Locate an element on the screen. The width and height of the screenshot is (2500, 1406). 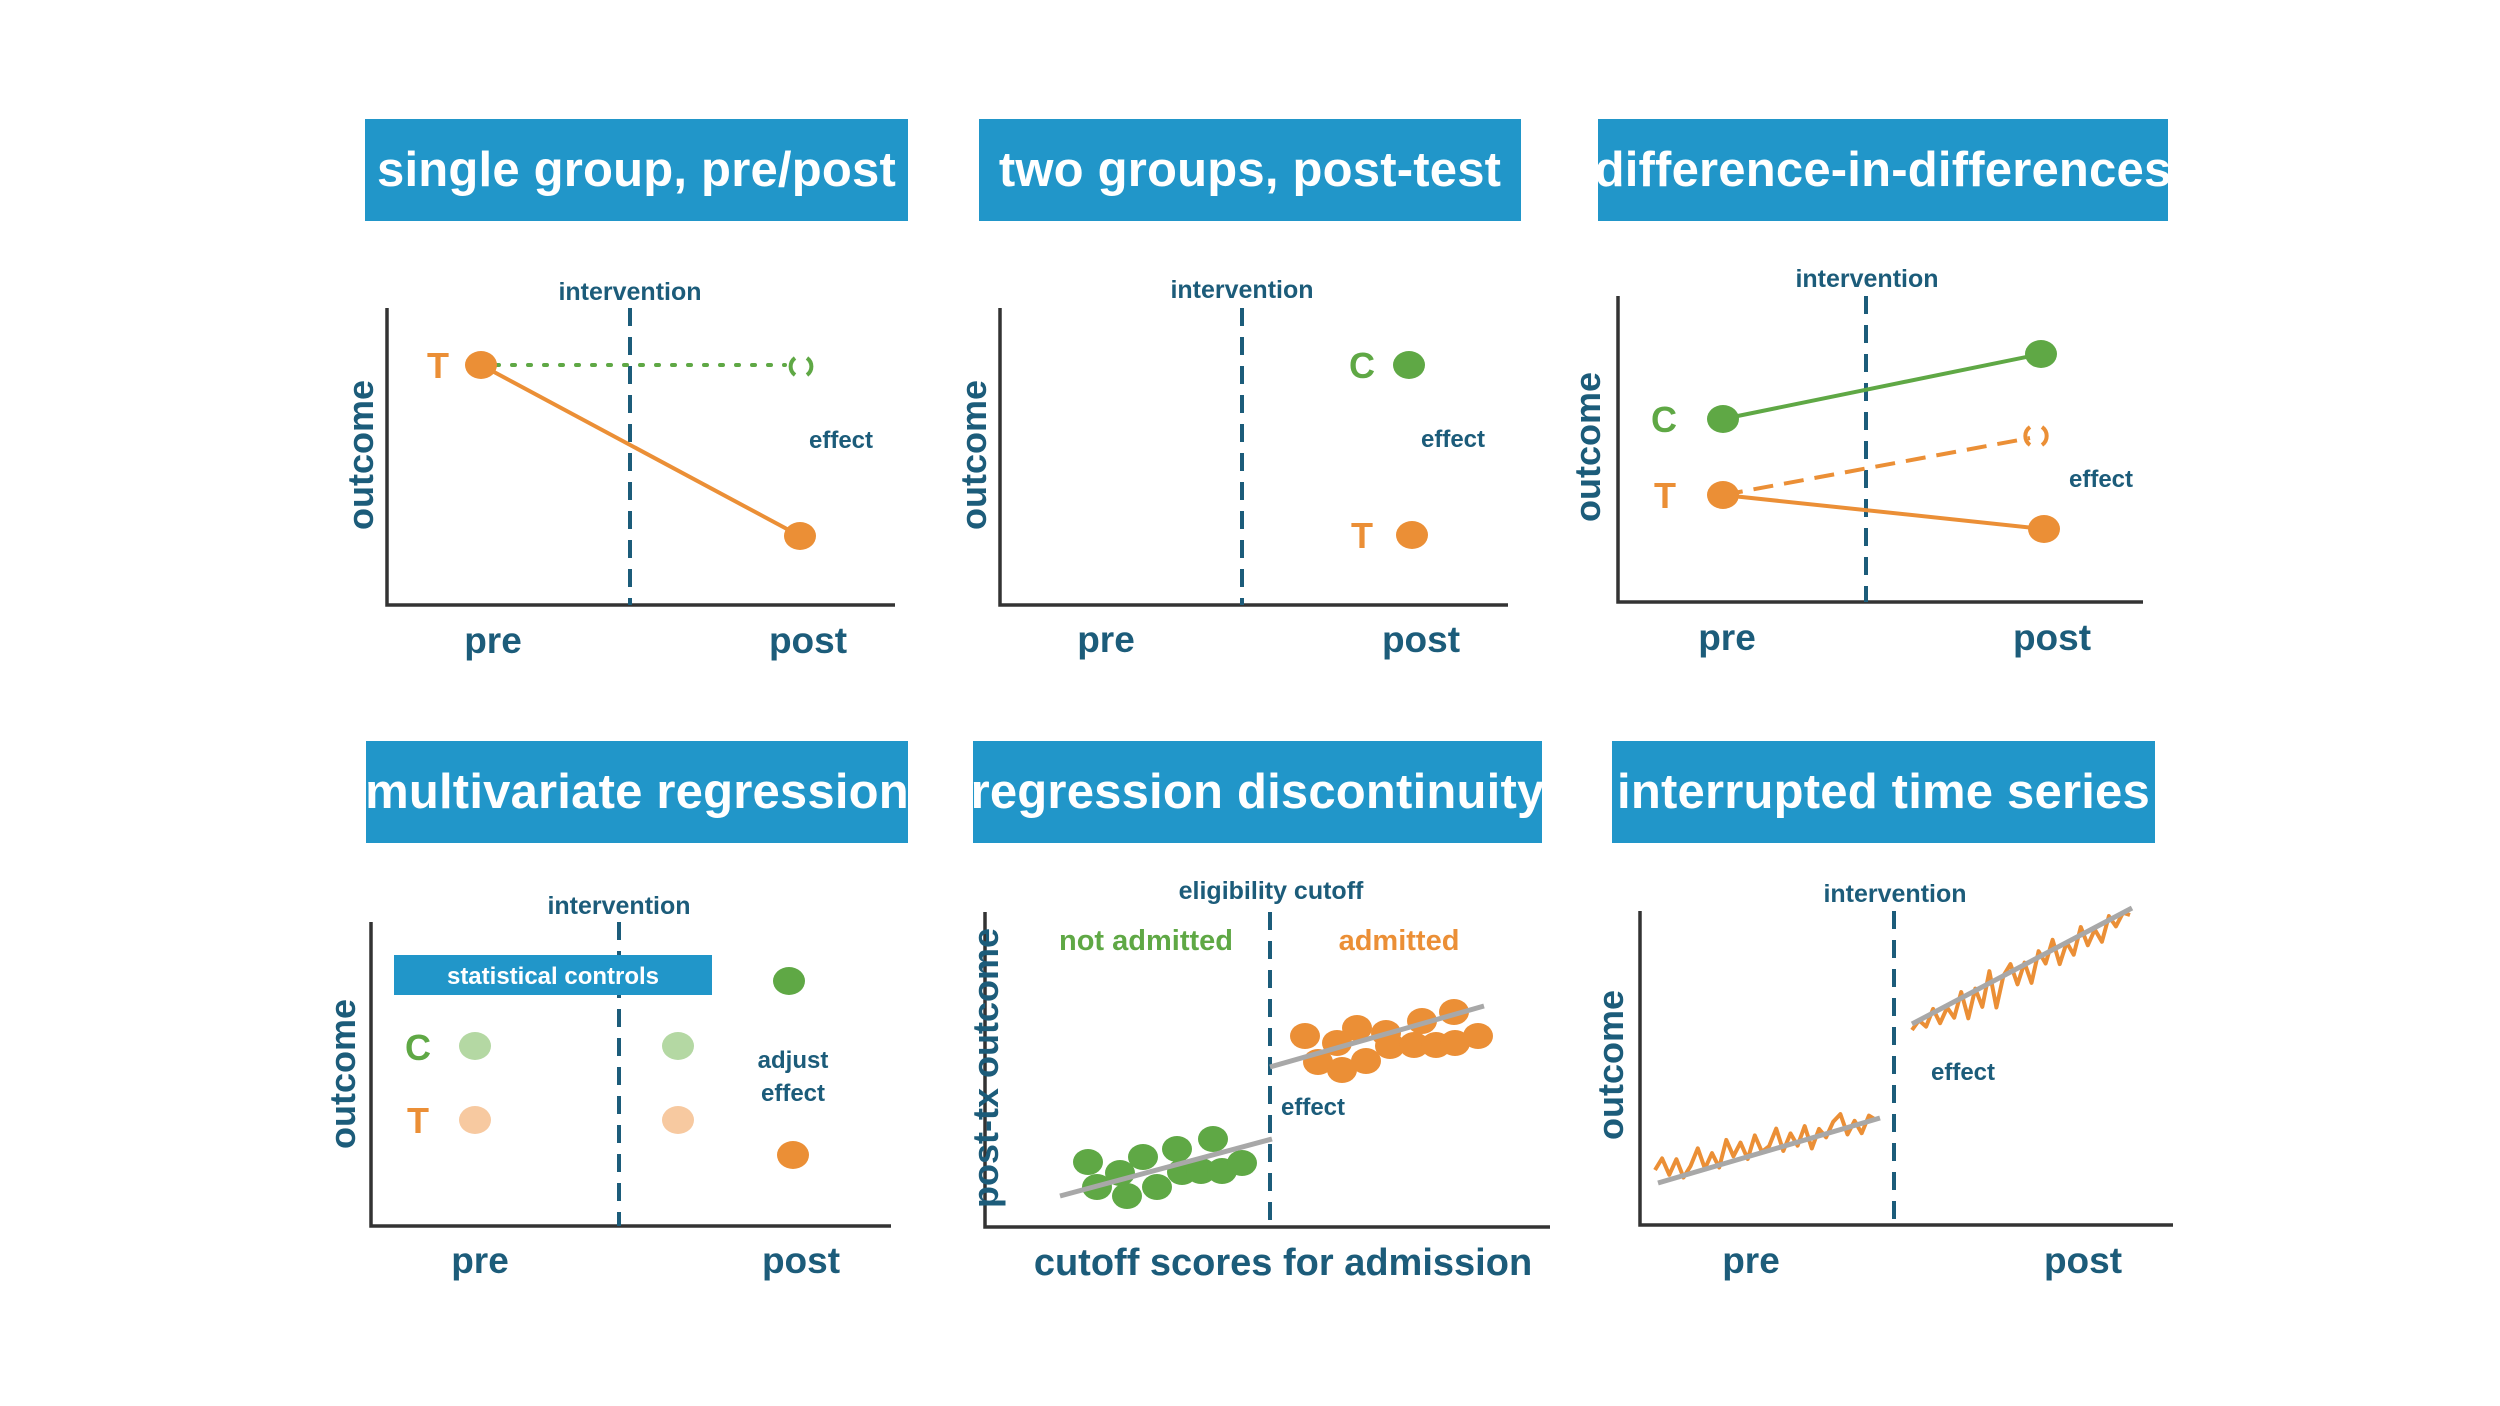
panel-single-group: intervention outcome pre post T effect is located at coordinates (617, 469).